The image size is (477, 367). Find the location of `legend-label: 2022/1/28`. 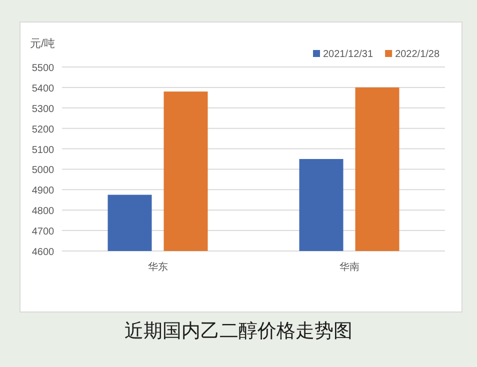

legend-label: 2022/1/28 is located at coordinates (417, 54).